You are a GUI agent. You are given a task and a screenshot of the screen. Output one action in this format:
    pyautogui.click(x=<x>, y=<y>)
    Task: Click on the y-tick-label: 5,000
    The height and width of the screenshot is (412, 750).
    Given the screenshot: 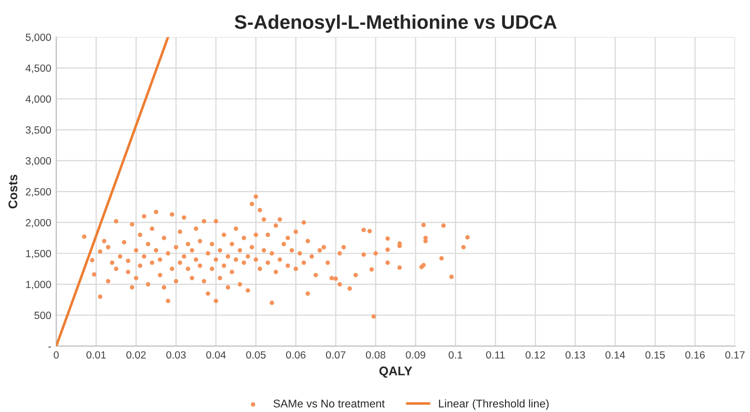 What is the action you would take?
    pyautogui.click(x=38, y=38)
    